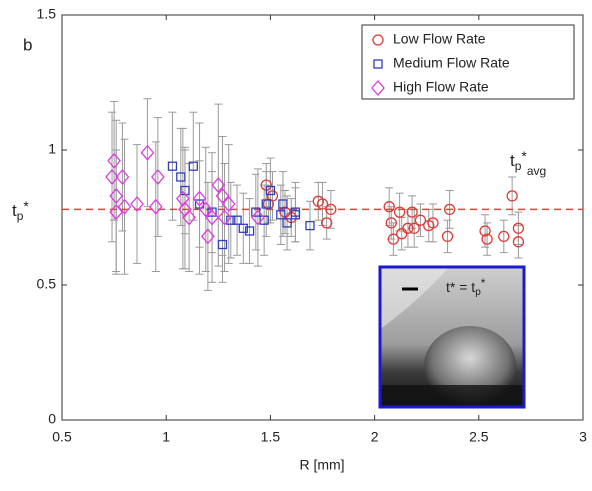 This screenshot has width=592, height=491. What do you see at coordinates (47, 14) in the screenshot?
I see `y-tick-label: 1.5` at bounding box center [47, 14].